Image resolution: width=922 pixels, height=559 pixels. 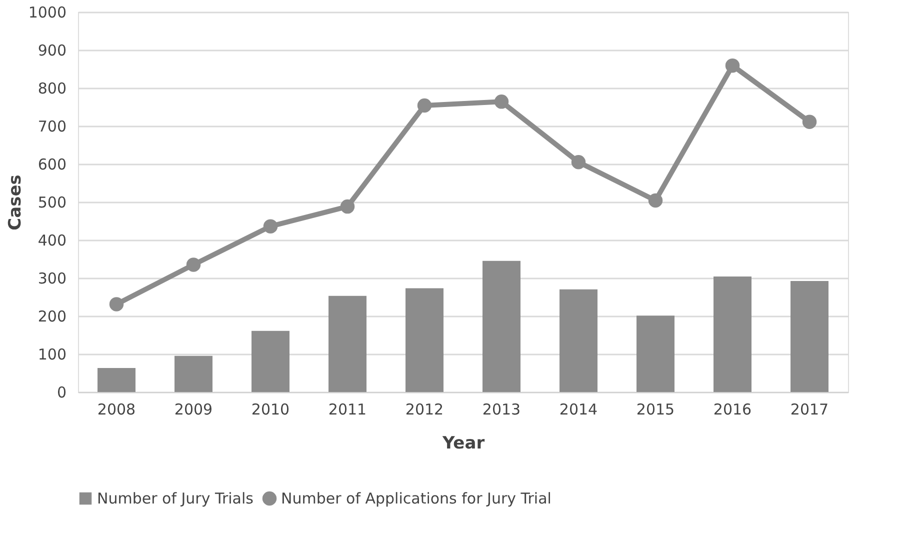 What do you see at coordinates (52, 89) in the screenshot?
I see `y-tick-label: 800` at bounding box center [52, 89].